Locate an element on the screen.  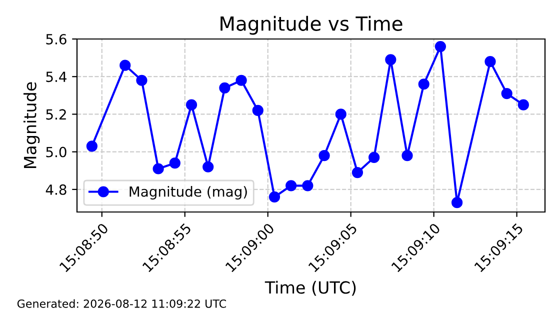
y-tick-label: 5.4 is located at coordinates (56, 77).